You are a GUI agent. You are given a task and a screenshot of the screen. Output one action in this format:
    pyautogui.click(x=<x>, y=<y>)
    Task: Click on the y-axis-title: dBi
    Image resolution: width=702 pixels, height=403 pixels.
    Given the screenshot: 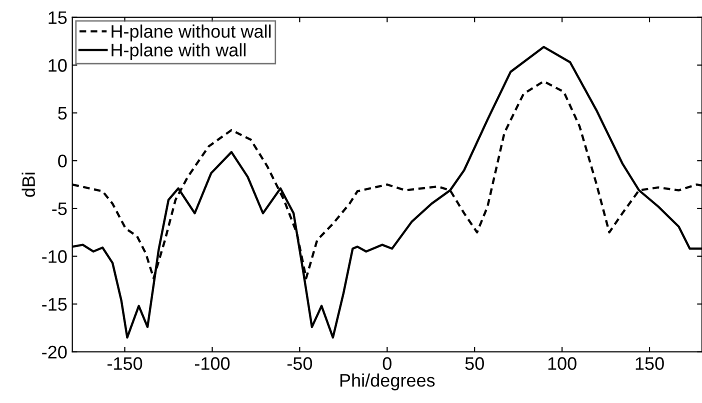 What is the action you would take?
    pyautogui.click(x=29, y=184)
    